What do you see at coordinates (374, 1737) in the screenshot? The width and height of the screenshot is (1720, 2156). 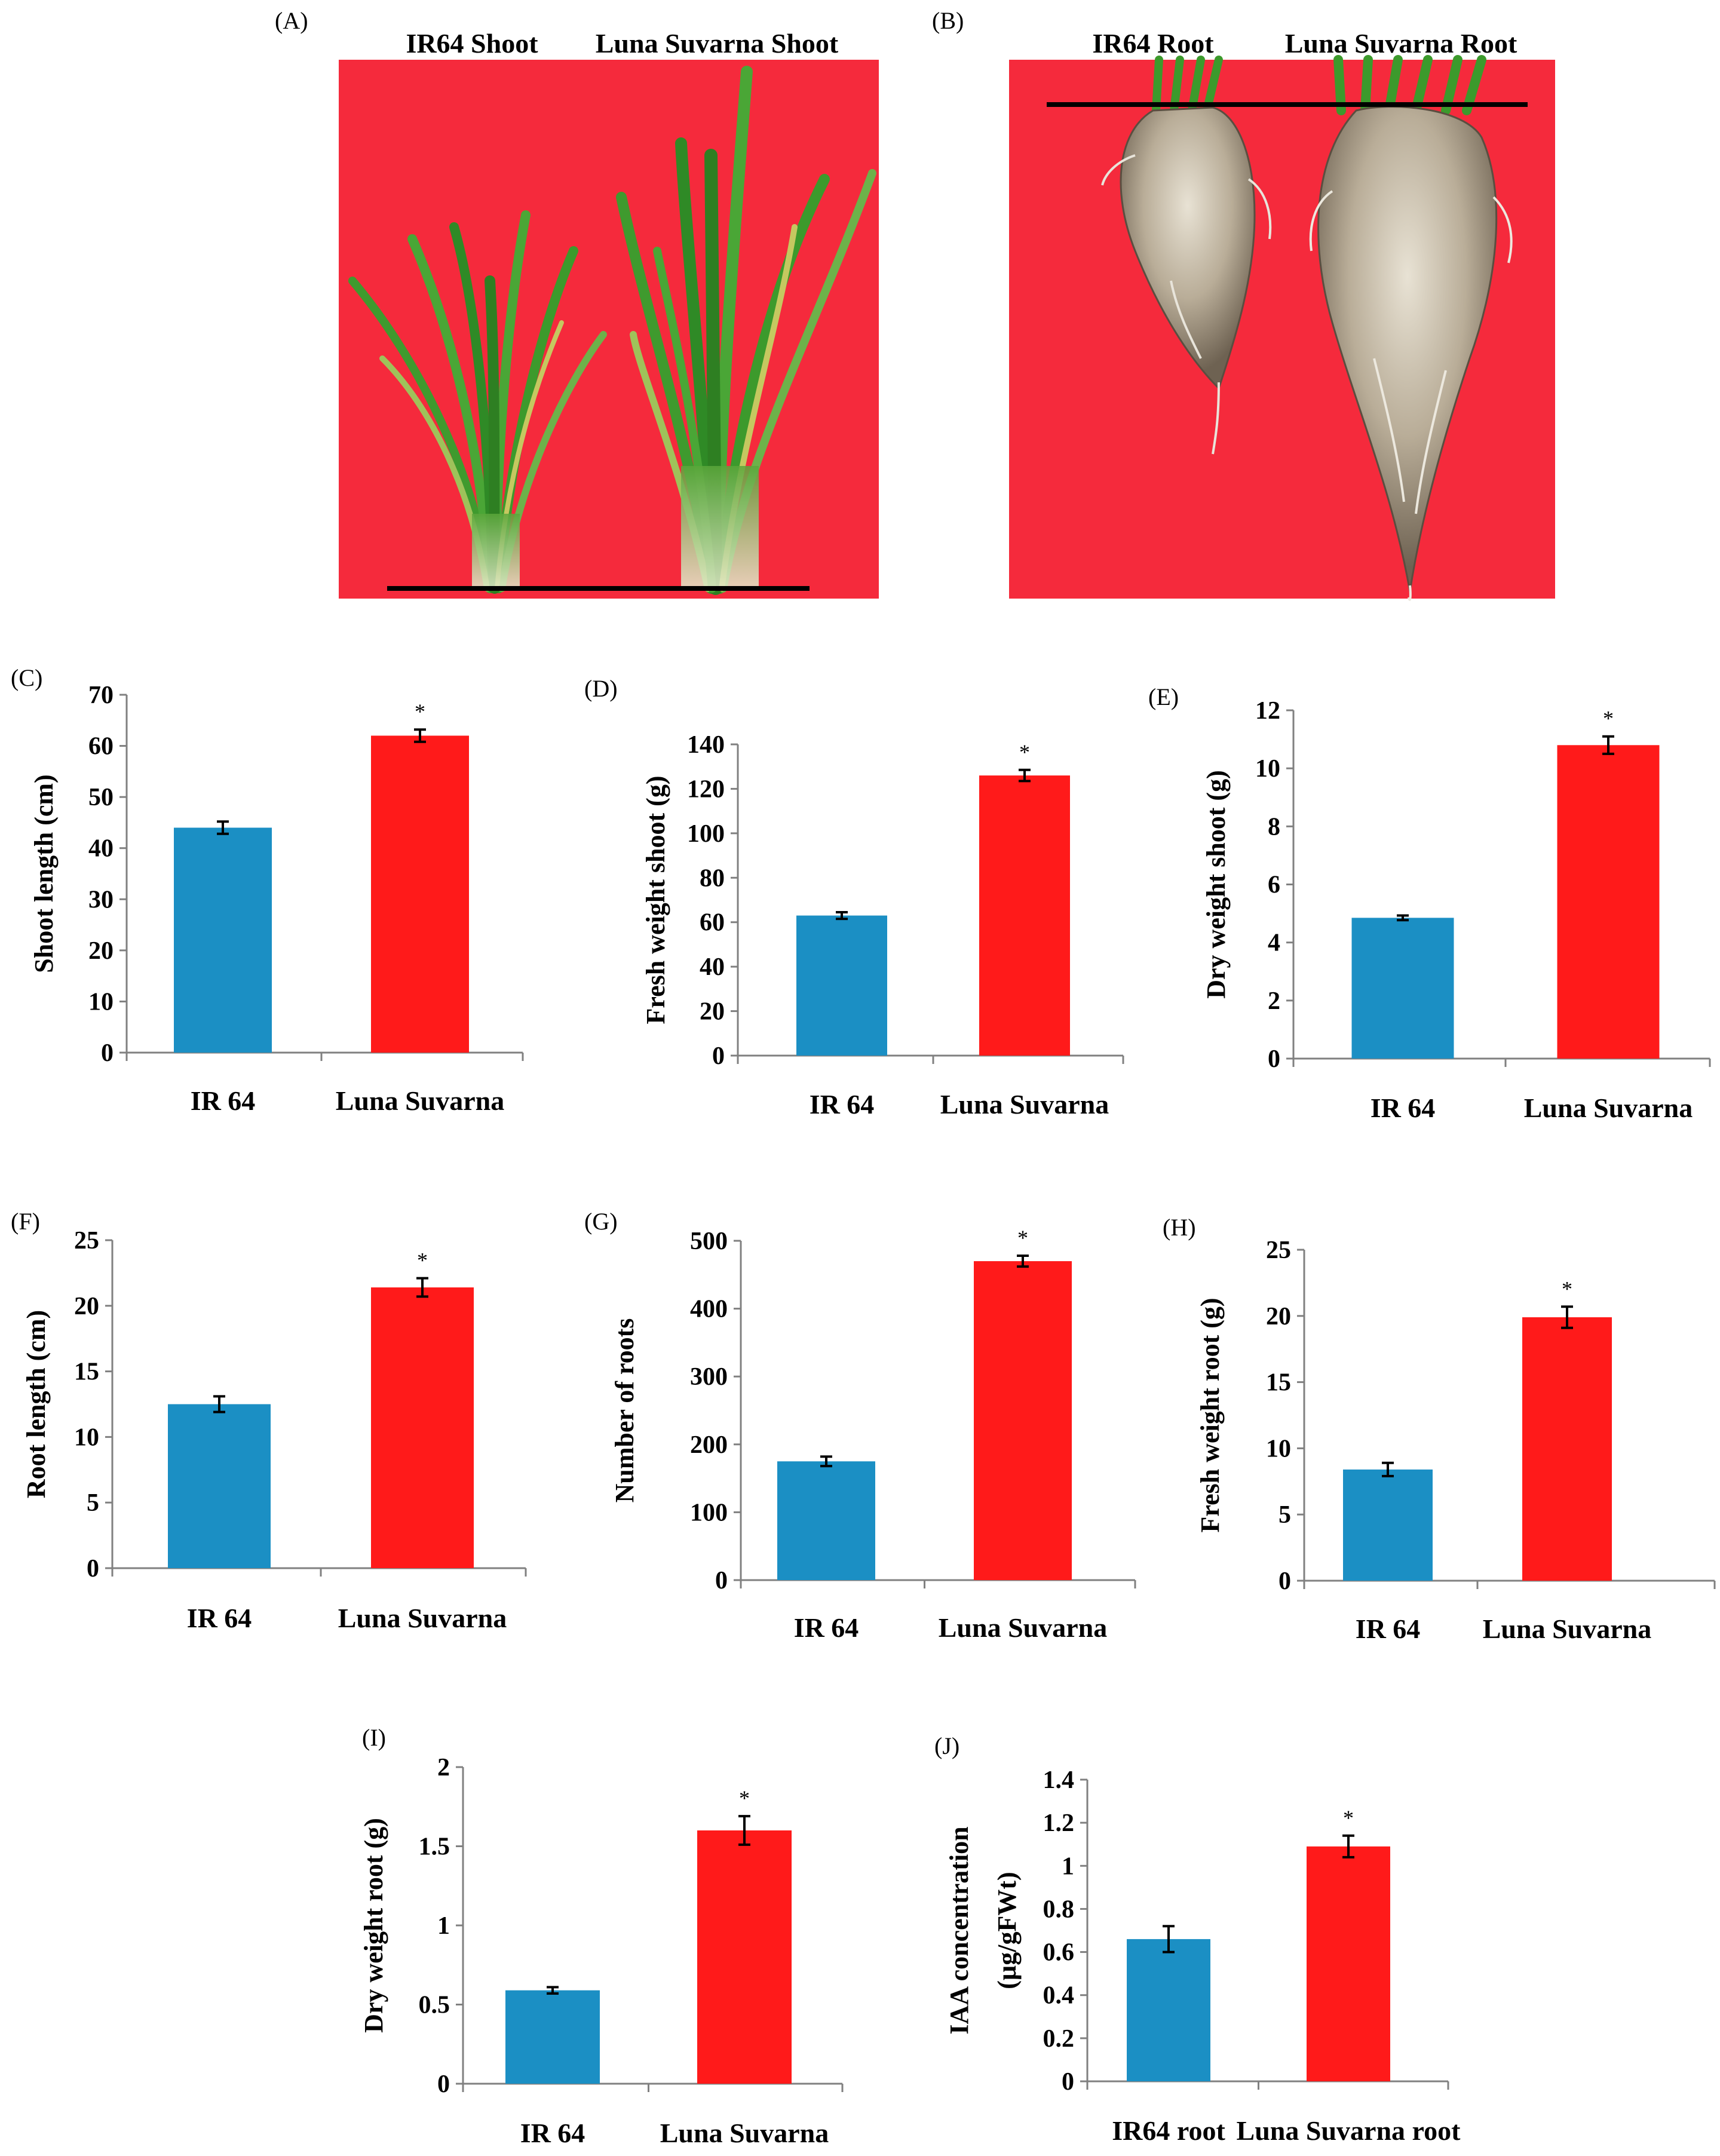 I see `panel-label: (I)` at bounding box center [374, 1737].